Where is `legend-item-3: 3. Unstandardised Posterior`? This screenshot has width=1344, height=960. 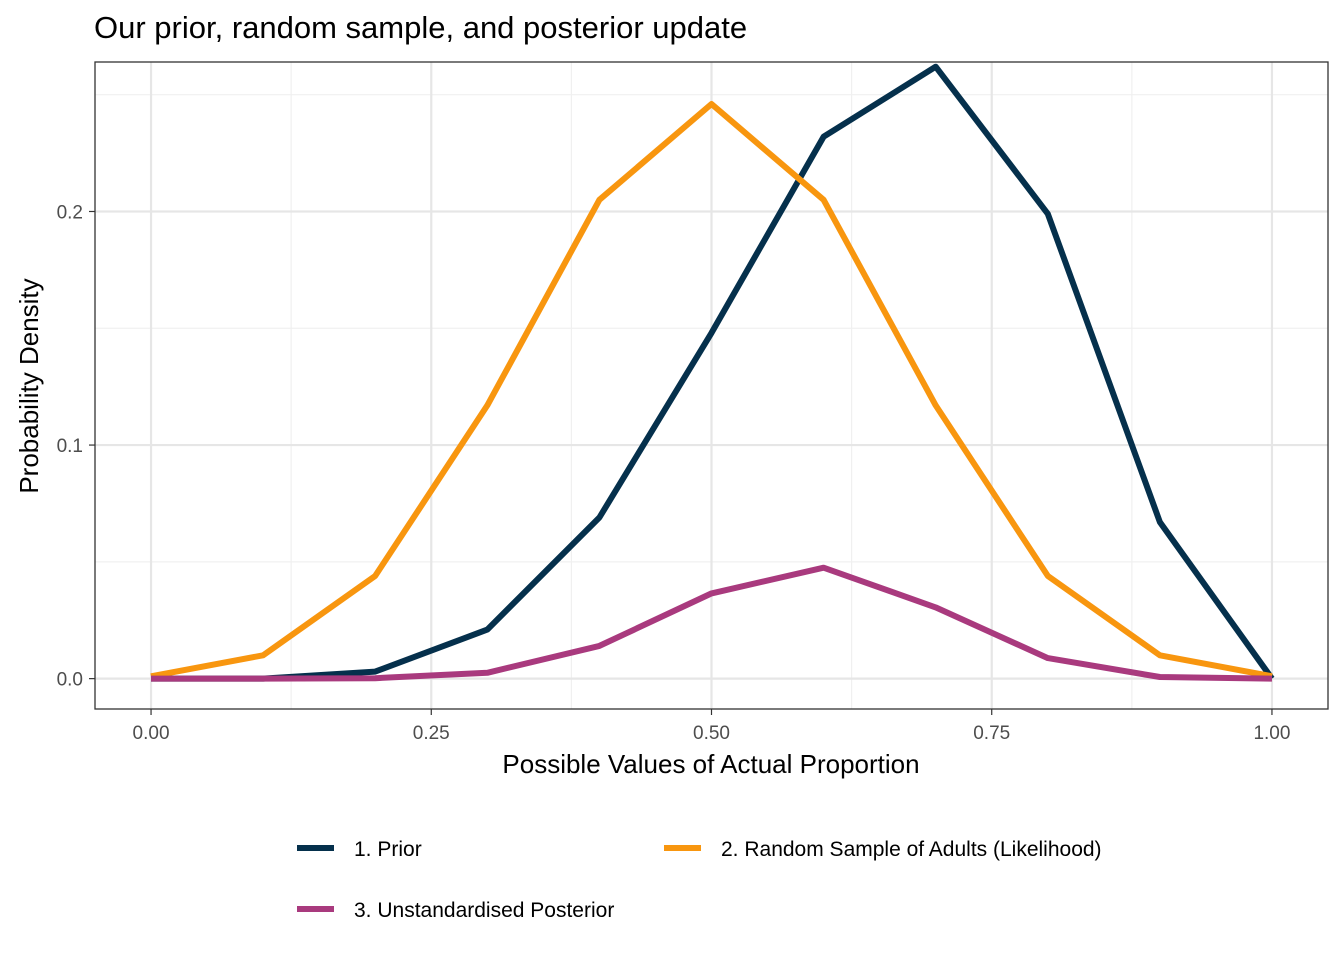 legend-item-3: 3. Unstandardised Posterior is located at coordinates (455, 910).